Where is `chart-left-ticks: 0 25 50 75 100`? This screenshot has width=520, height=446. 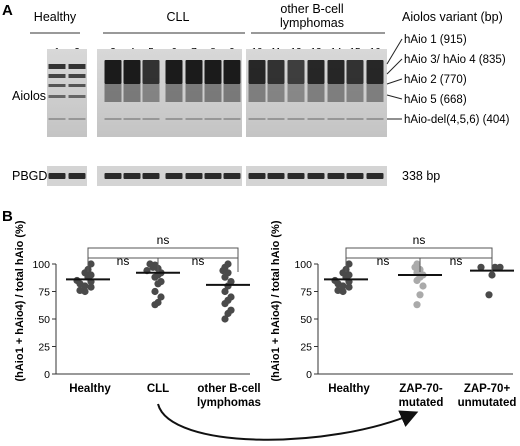
chart-left-ticks: 0 25 50 75 100 is located at coordinates (44, 320).